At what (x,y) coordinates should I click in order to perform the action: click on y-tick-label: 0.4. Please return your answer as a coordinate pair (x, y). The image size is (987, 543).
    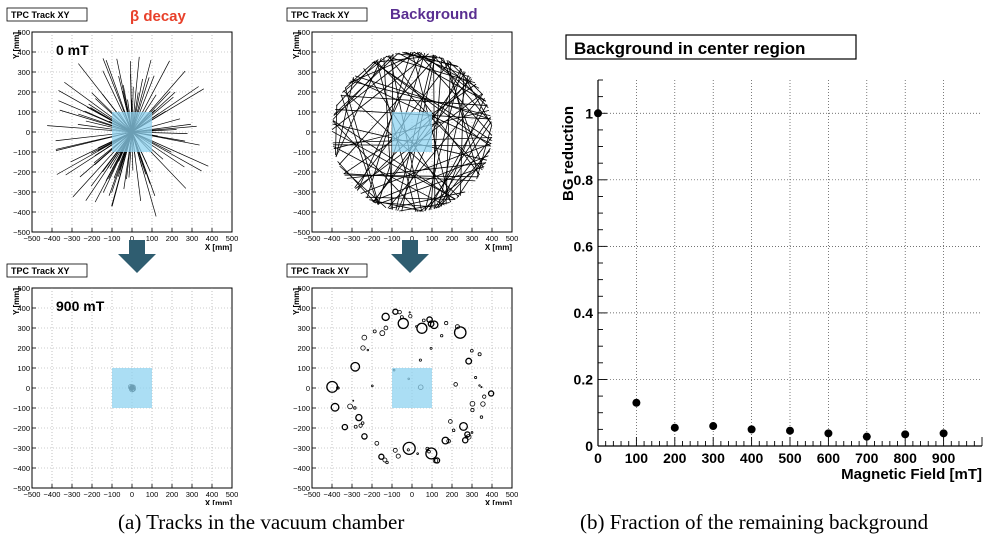
    Looking at the image, I should click on (584, 313).